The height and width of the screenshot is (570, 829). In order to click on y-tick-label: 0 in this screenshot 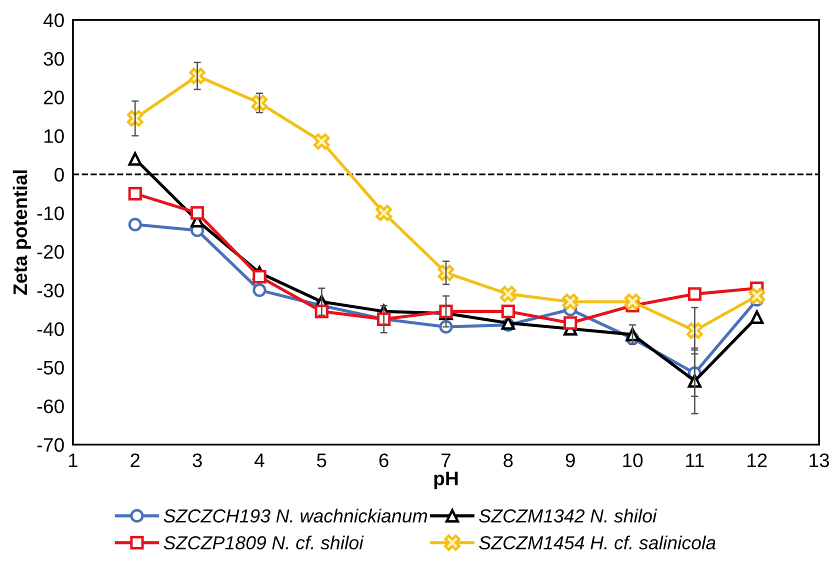, I will do `click(59, 175)`.